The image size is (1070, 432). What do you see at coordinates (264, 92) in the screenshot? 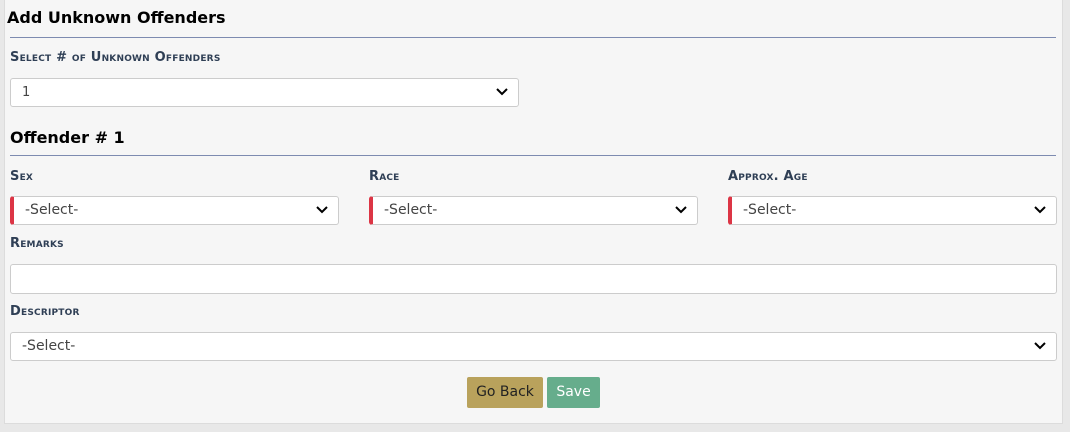
I see `offender-count-select: 1` at bounding box center [264, 92].